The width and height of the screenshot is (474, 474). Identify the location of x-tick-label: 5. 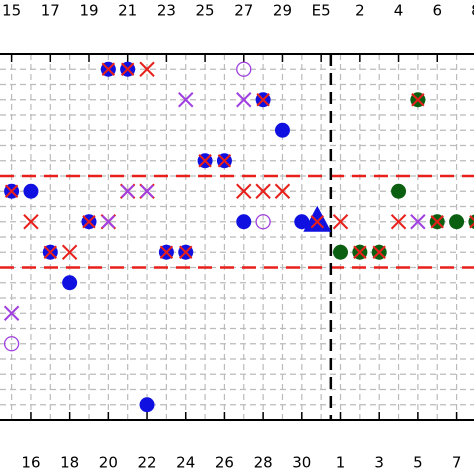
(418, 463).